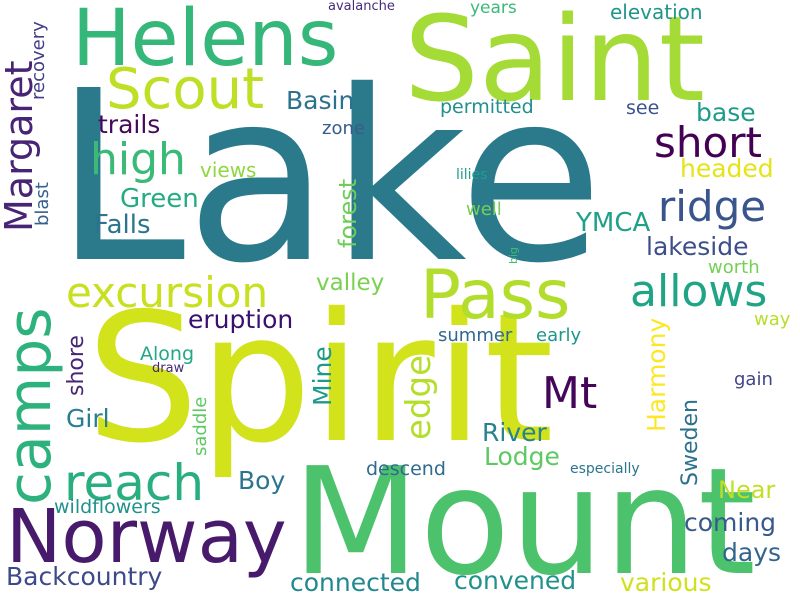 The height and width of the screenshot is (600, 800). What do you see at coordinates (76, 365) in the screenshot?
I see `word-shore: shore` at bounding box center [76, 365].